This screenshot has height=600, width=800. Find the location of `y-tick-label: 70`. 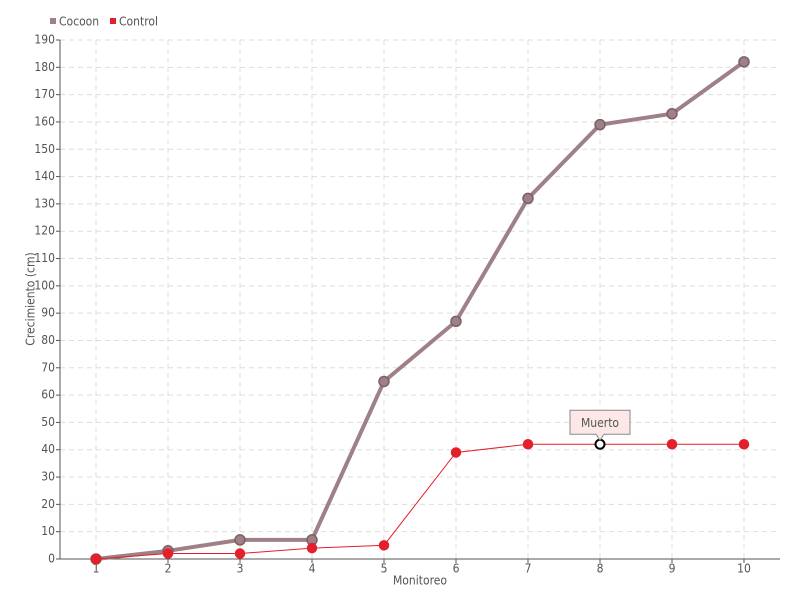

y-tick-label: 70 is located at coordinates (48, 367).